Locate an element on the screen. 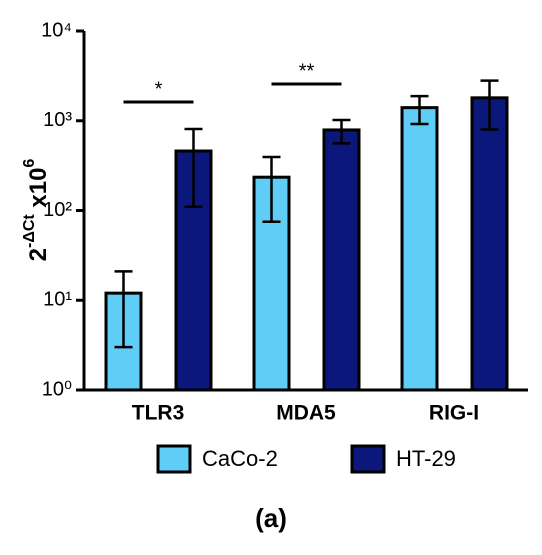 This screenshot has width=542, height=555. y-tick-label: 10³ is located at coordinates (57, 120).